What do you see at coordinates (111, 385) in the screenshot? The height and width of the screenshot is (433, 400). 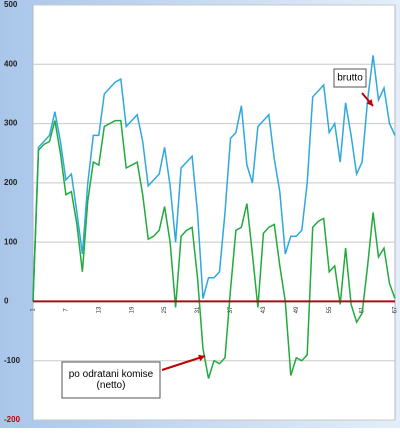 I see `annotation: (netto)` at bounding box center [111, 385].